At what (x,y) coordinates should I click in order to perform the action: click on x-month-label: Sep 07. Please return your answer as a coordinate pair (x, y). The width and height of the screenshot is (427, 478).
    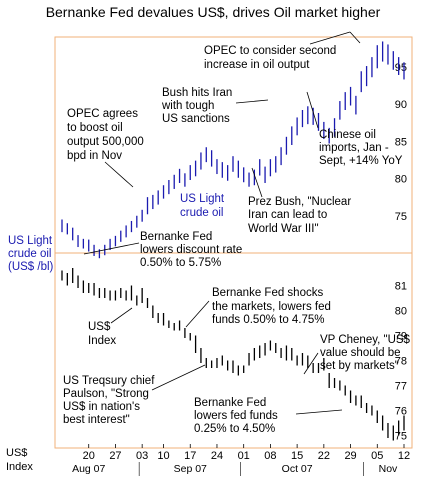
    Looking at the image, I should click on (190, 469).